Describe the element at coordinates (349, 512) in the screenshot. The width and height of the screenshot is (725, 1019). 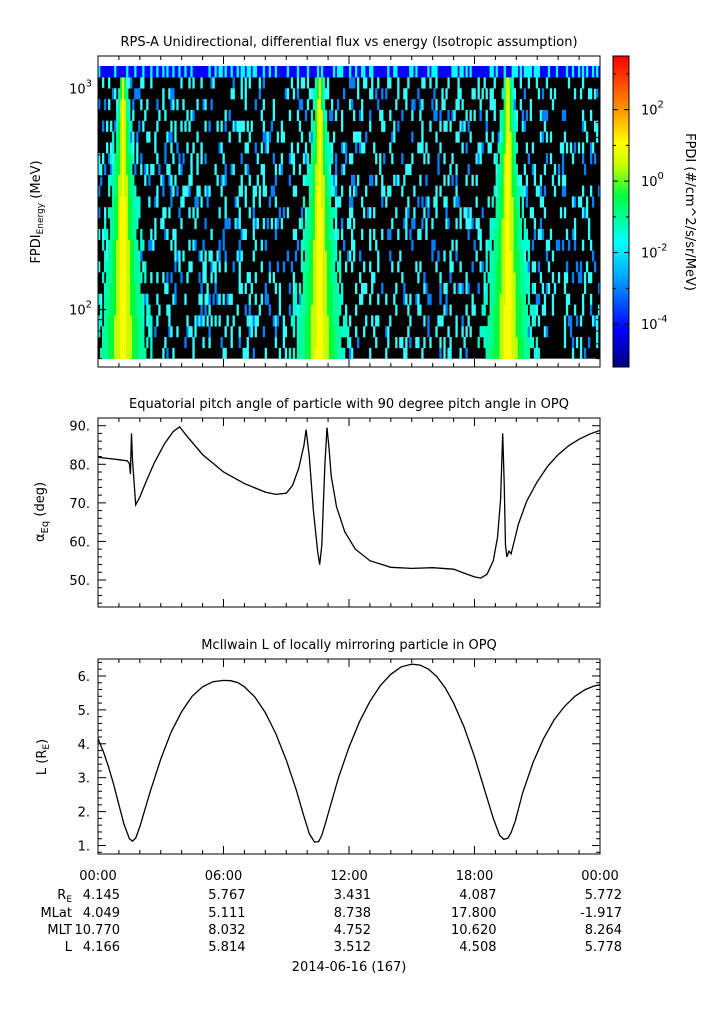
I see `pitch-x-ticks` at that location.